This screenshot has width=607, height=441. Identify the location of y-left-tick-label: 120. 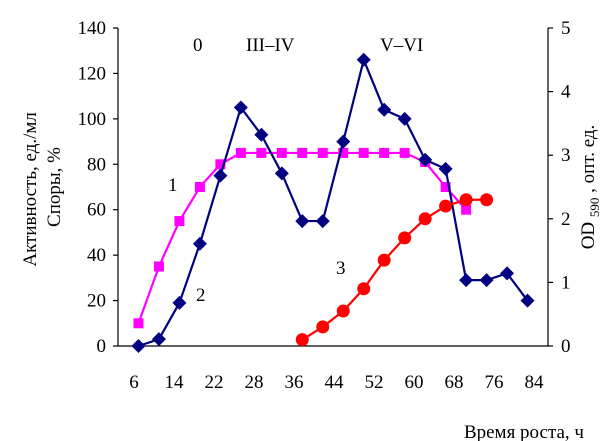
(92, 73).